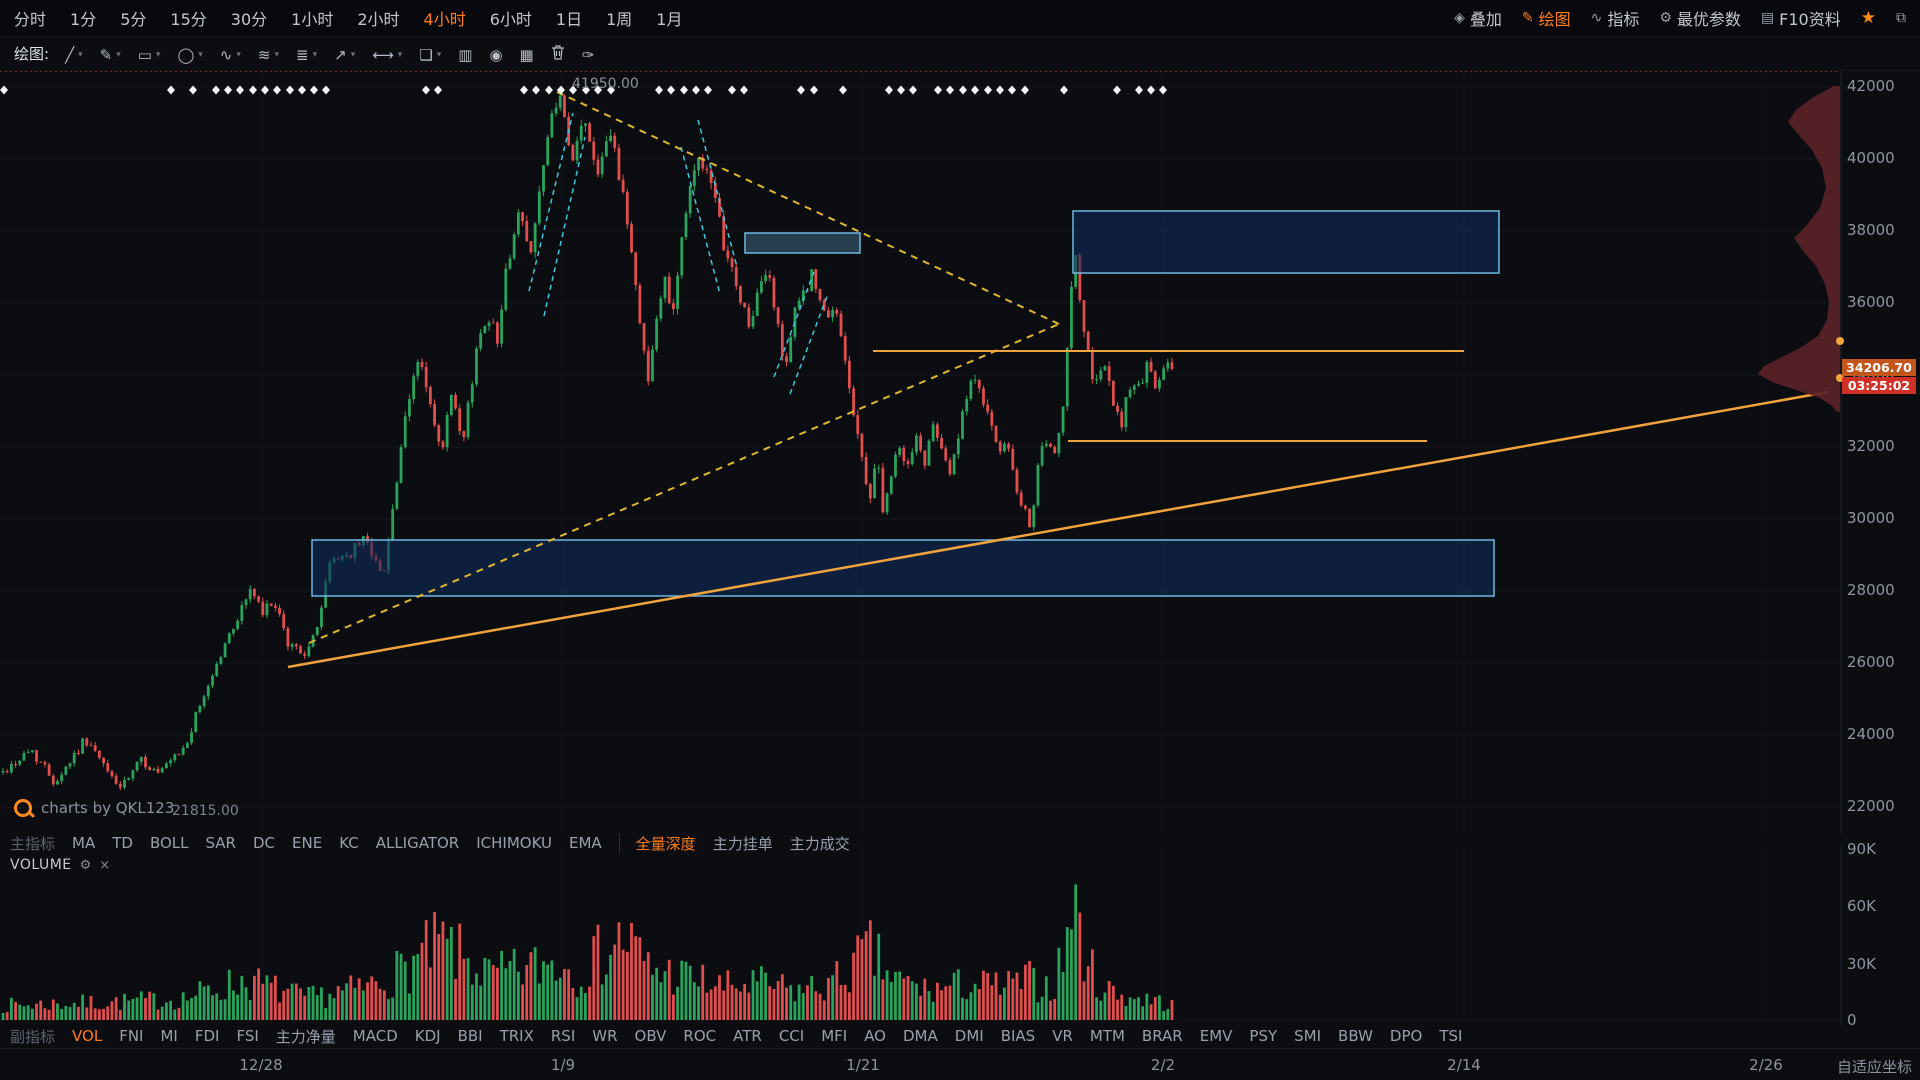 The width and height of the screenshot is (1920, 1080). I want to click on rectangle-icon: ▭, so click(144, 54).